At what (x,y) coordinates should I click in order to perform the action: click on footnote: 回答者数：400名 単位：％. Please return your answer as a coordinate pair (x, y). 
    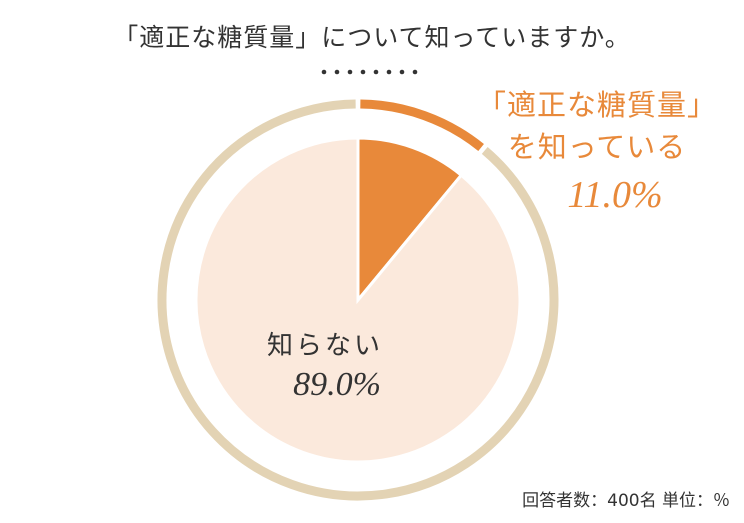
    Looking at the image, I should click on (626, 501).